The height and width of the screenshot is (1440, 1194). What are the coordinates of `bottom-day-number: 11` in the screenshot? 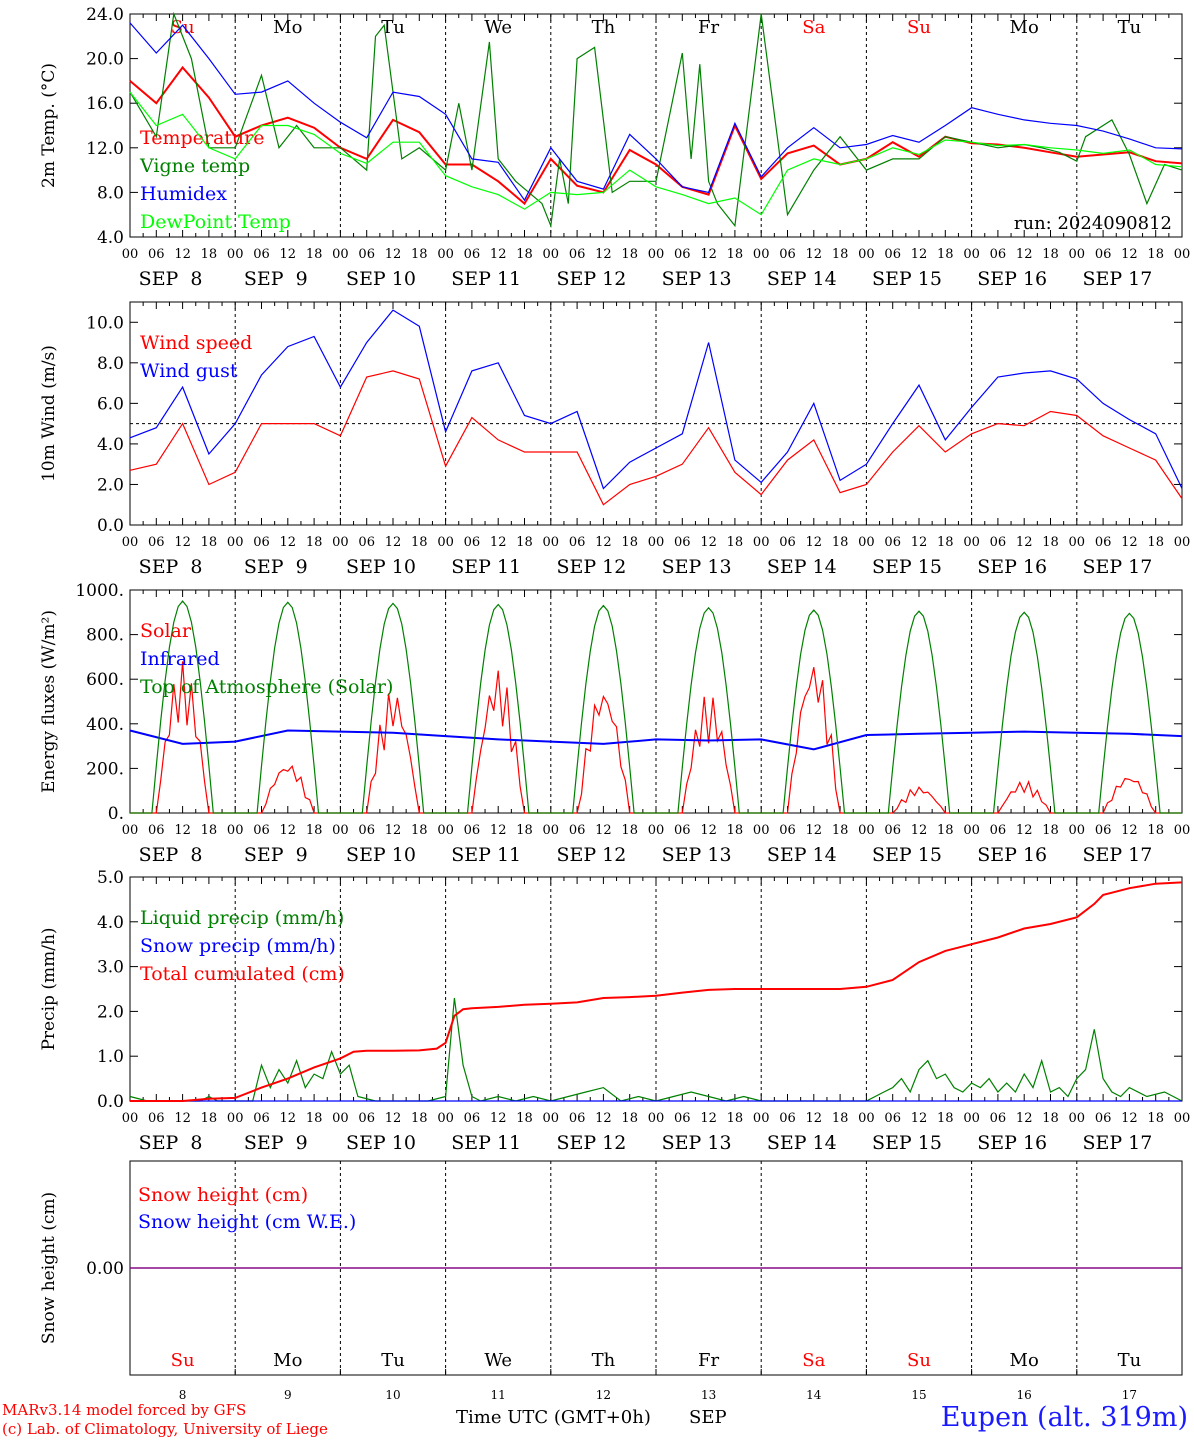 It's located at (498, 1395).